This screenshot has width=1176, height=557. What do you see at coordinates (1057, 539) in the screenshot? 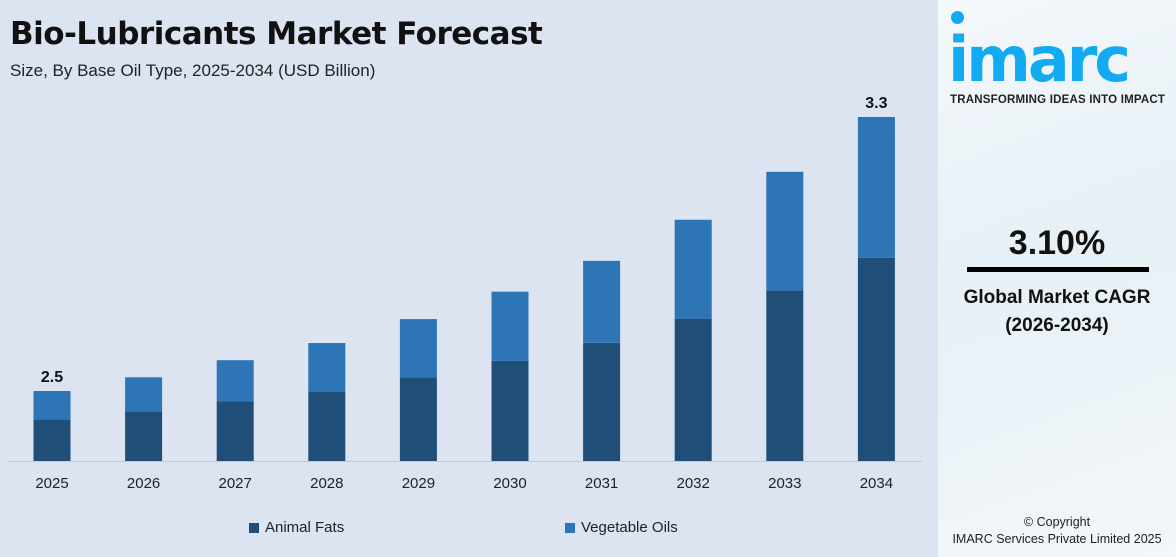
I see `company-name: IMARC Services Private Limited 2025` at bounding box center [1057, 539].